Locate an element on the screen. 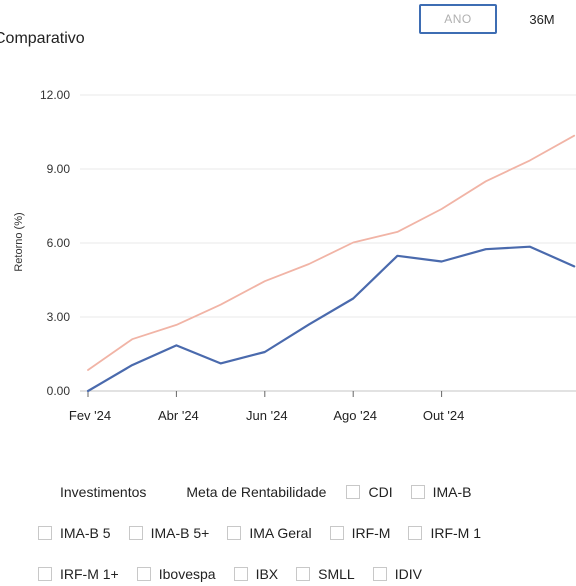 Image resolution: width=576 pixels, height=586 pixels. y-tick-label: 12.00 is located at coordinates (55, 95).